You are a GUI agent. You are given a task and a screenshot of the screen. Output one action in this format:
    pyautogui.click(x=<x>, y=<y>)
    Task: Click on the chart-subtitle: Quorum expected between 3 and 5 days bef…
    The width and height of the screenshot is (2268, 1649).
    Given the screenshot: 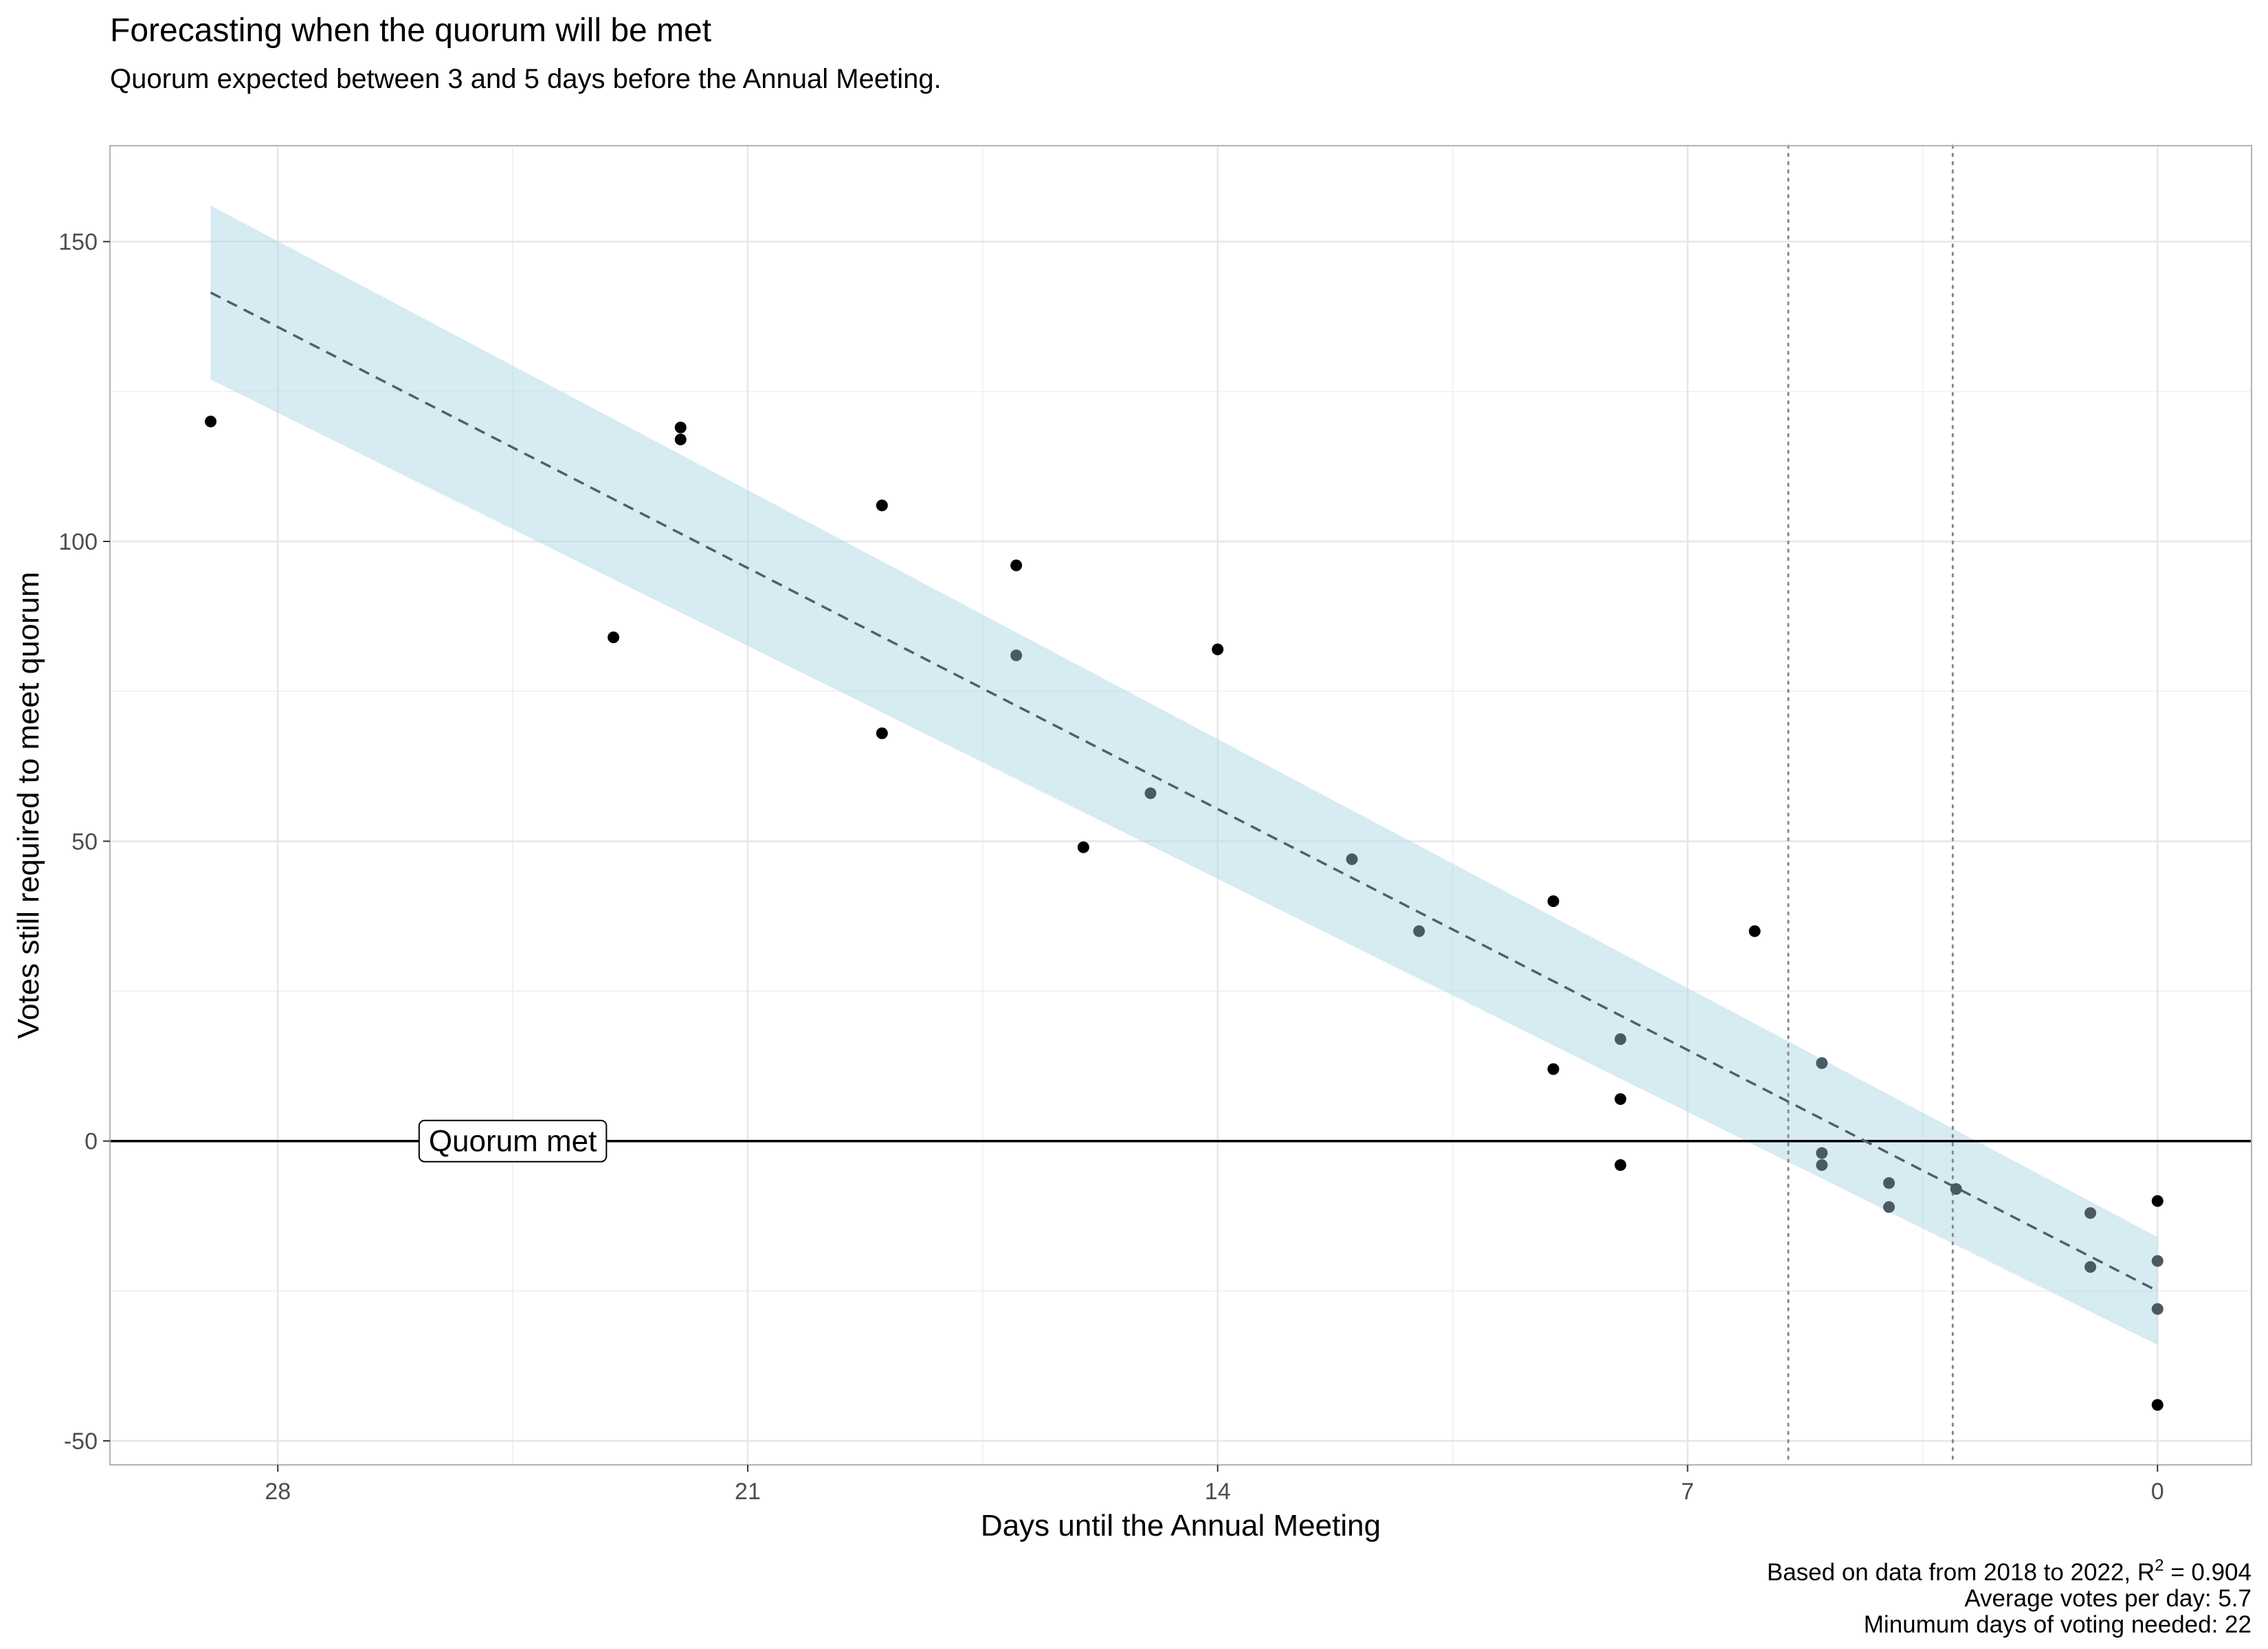 What is the action you would take?
    pyautogui.click(x=526, y=79)
    